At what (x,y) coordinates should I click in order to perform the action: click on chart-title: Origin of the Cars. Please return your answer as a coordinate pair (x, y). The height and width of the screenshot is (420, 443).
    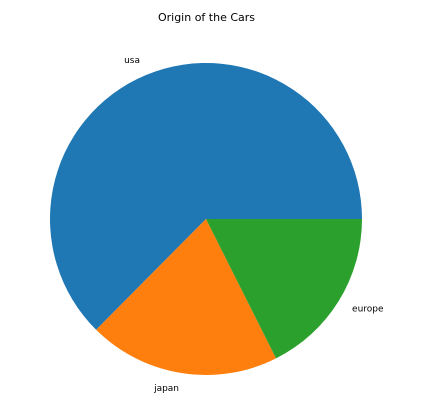
    Looking at the image, I should click on (206, 17).